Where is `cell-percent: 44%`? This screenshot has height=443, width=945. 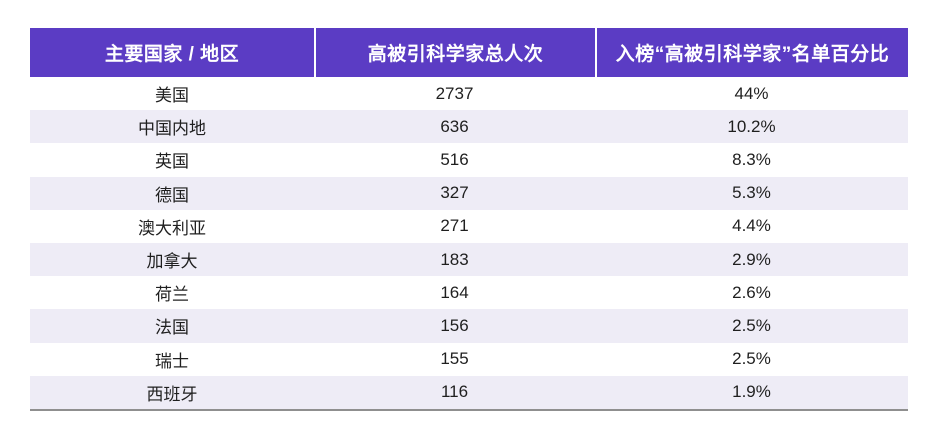 cell-percent: 44% is located at coordinates (751, 93).